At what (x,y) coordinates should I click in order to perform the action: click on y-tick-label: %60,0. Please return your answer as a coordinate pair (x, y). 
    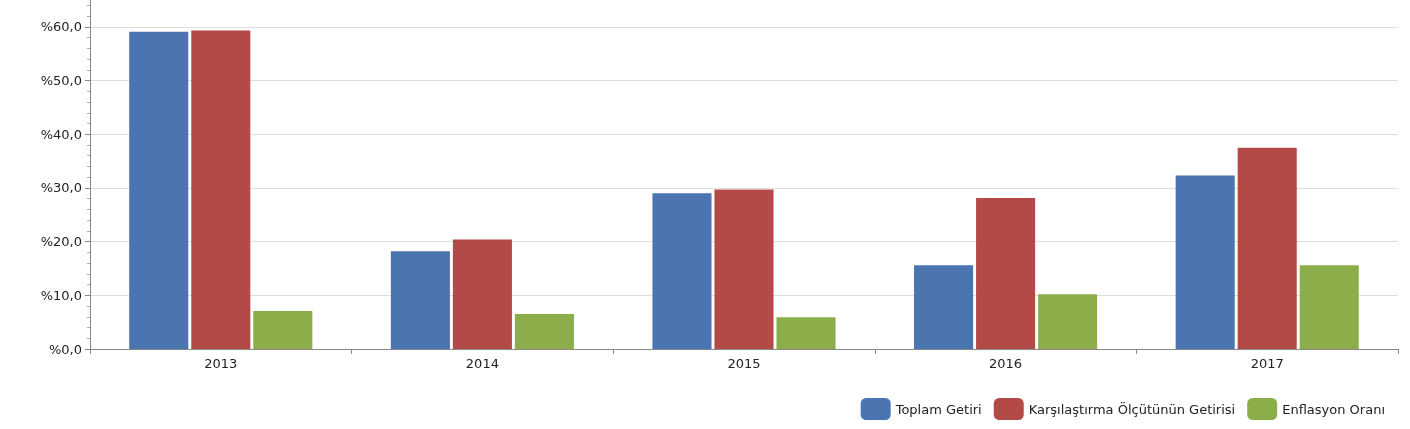
    Looking at the image, I should click on (61, 27).